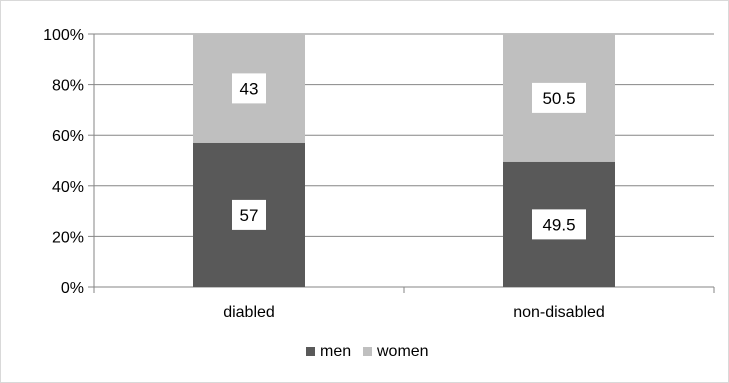  I want to click on data-label-men-0: 57, so click(249, 215).